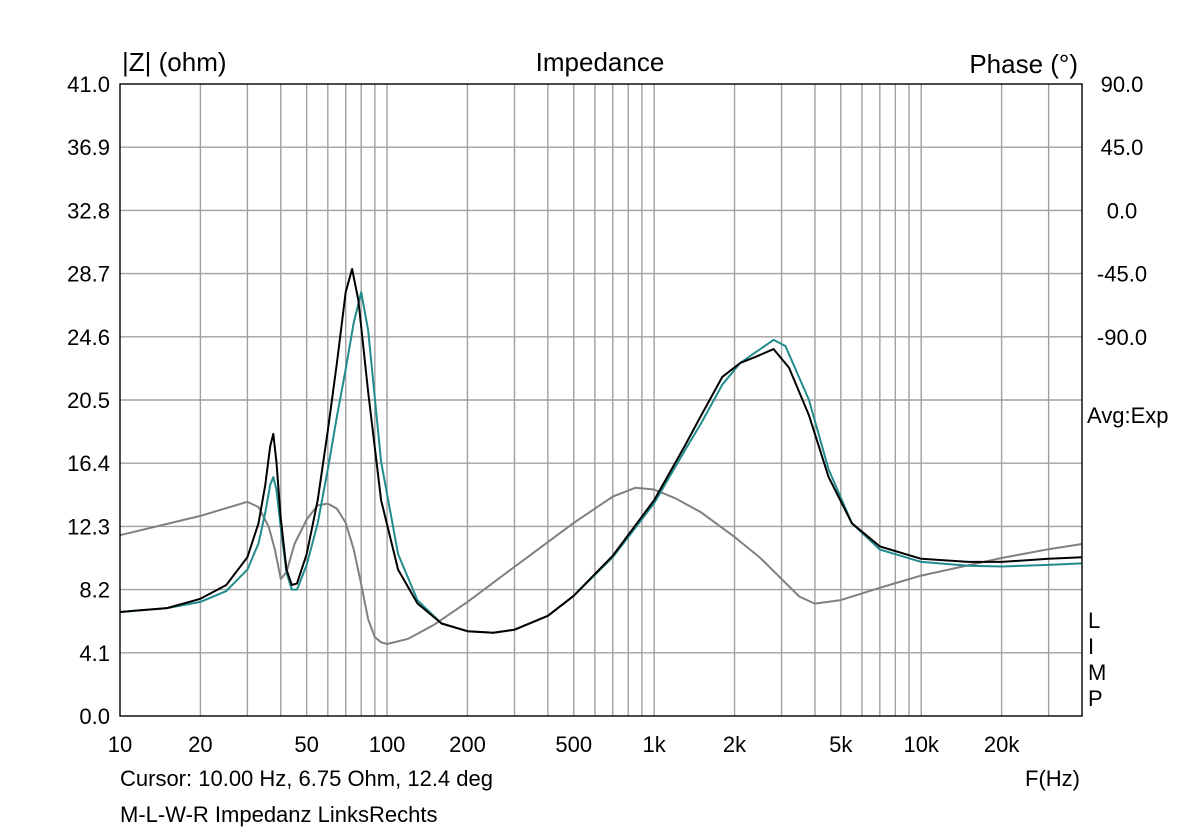 This screenshot has height=832, width=1200. Describe the element at coordinates (921, 744) in the screenshot. I see `x-tick-label: 10k` at that location.